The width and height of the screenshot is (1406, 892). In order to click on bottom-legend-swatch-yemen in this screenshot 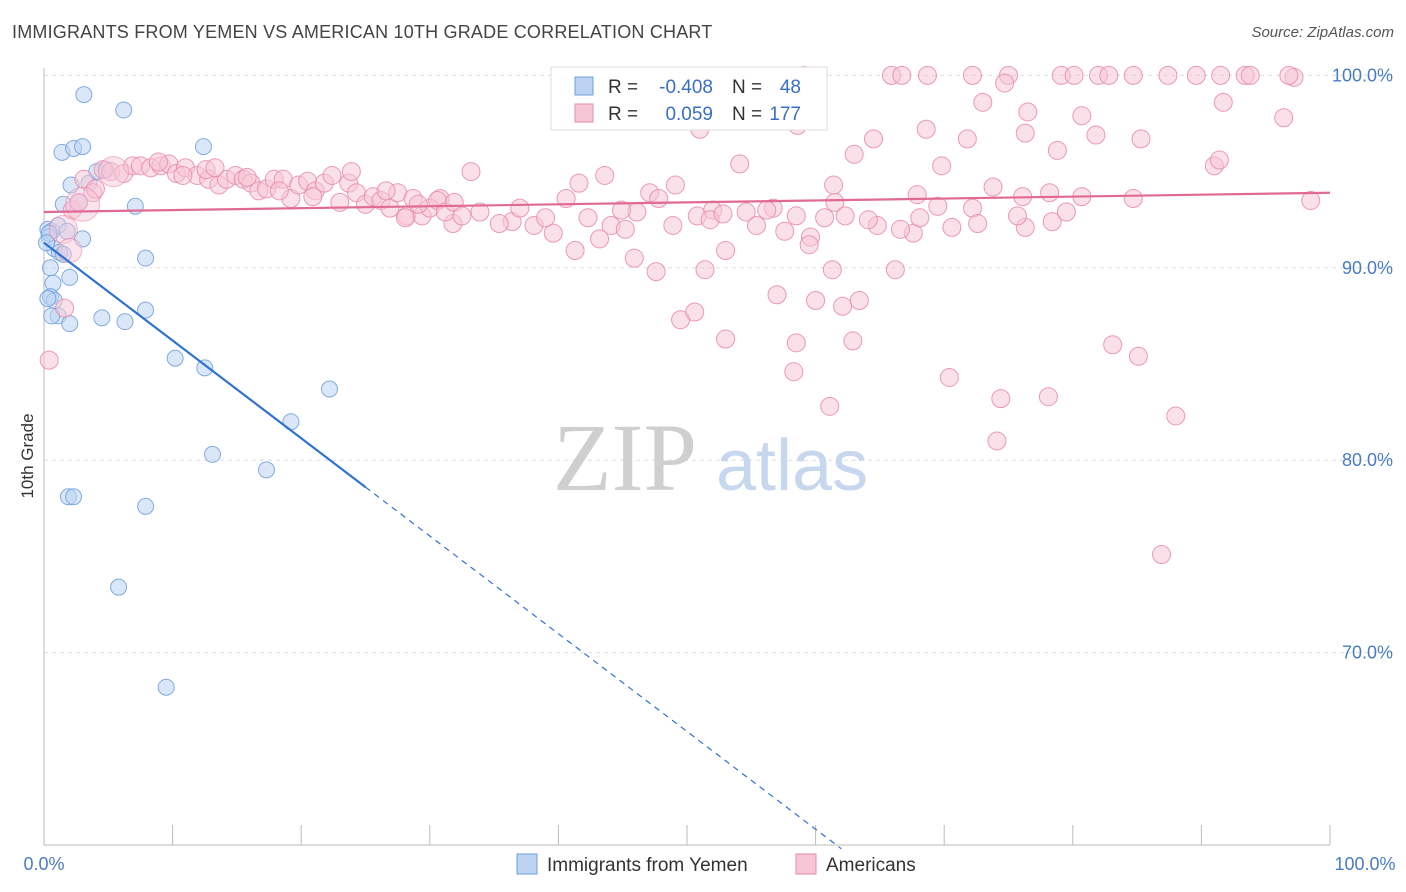, I will do `click(527, 864)`.